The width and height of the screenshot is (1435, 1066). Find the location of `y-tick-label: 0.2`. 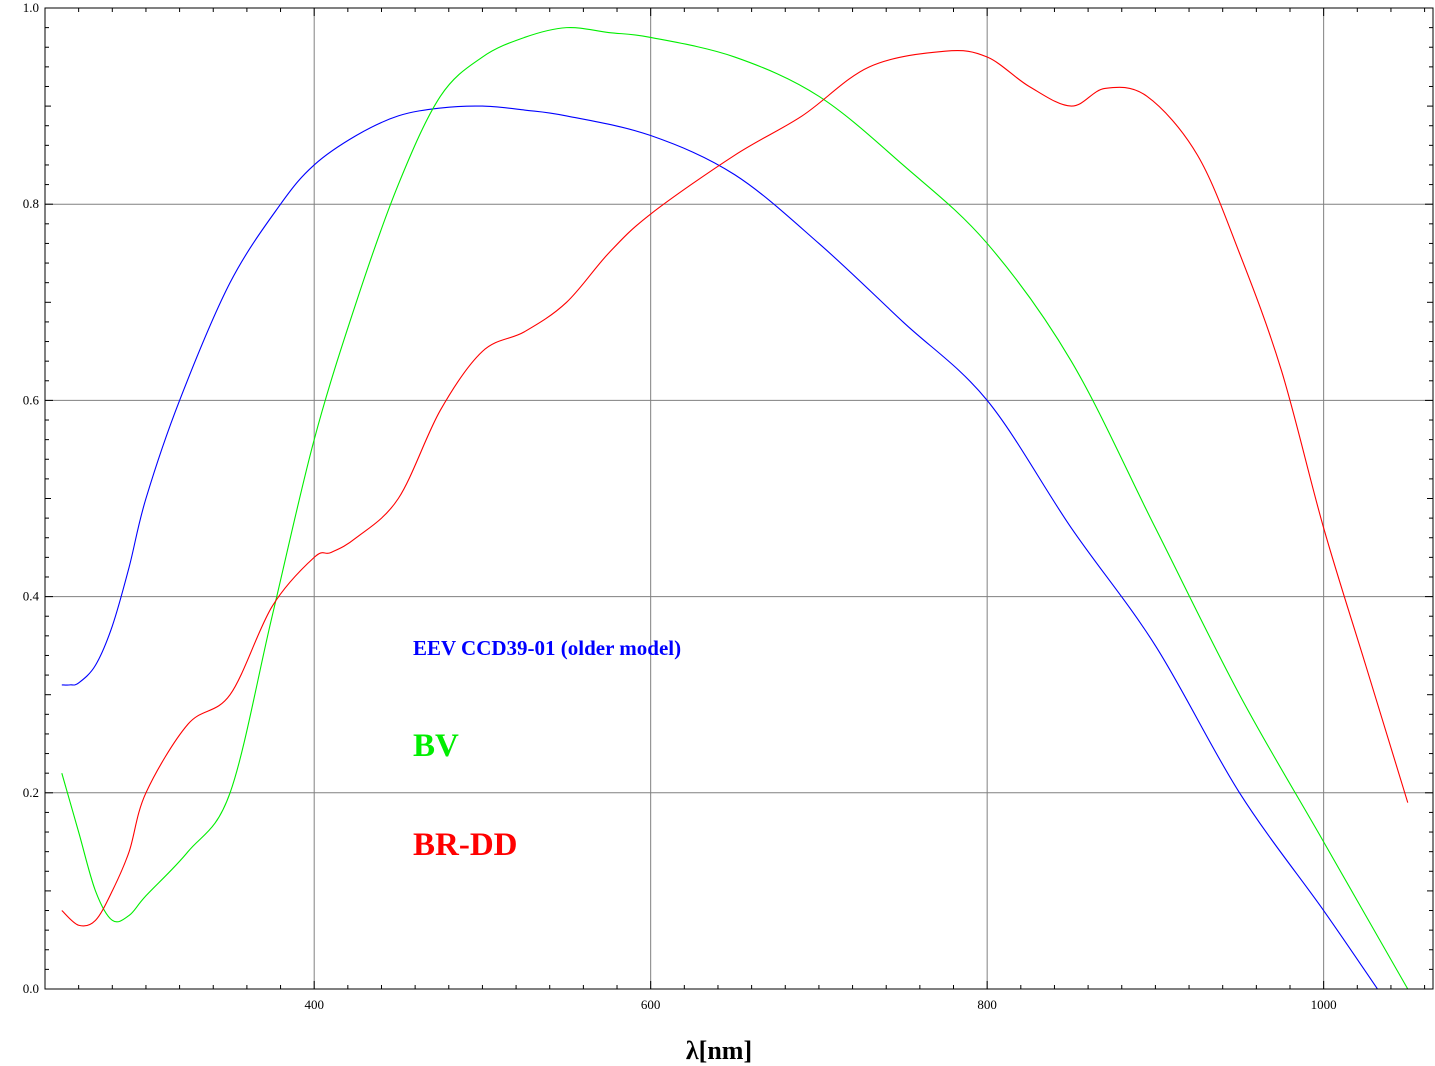

y-tick-label: 0.2 is located at coordinates (31, 792).